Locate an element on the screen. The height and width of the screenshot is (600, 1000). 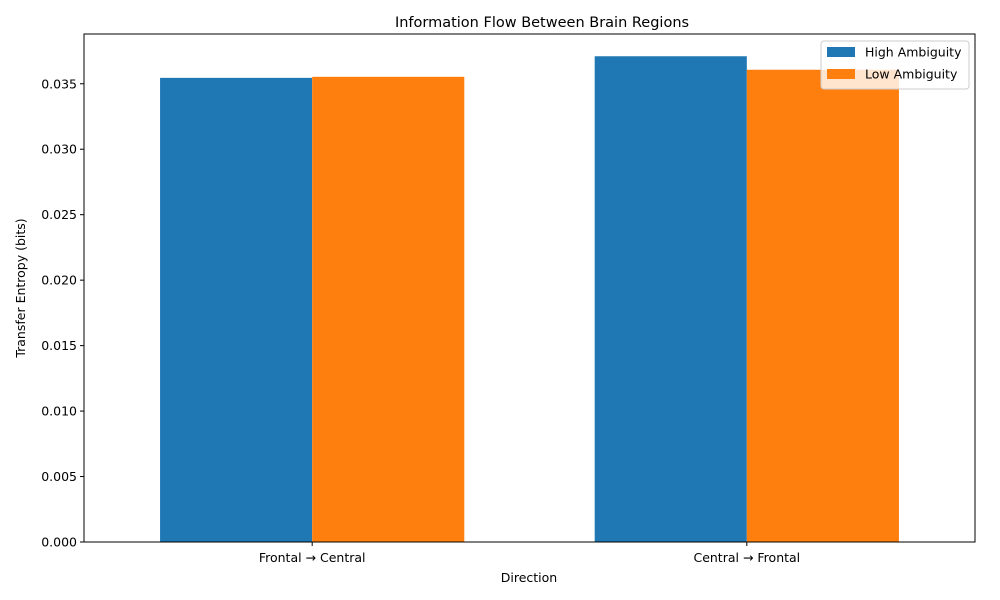
y-axis-label: Transfer Entropy (bits) is located at coordinates (20, 288).